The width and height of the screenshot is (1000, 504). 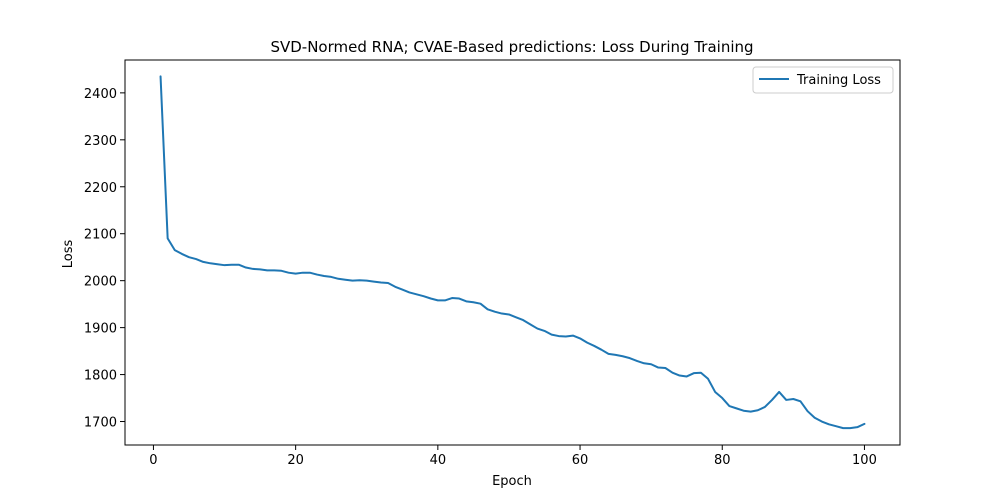 I want to click on y-tick-label: 2400, so click(x=100, y=94).